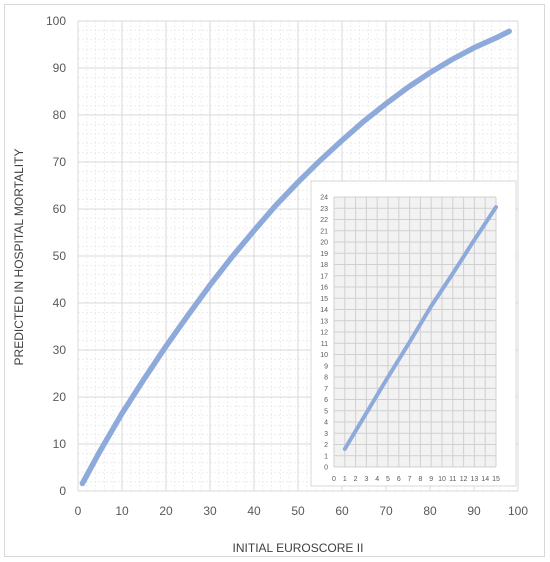  Describe the element at coordinates (518, 511) in the screenshot. I see `main-x-tick-label: 100` at that location.